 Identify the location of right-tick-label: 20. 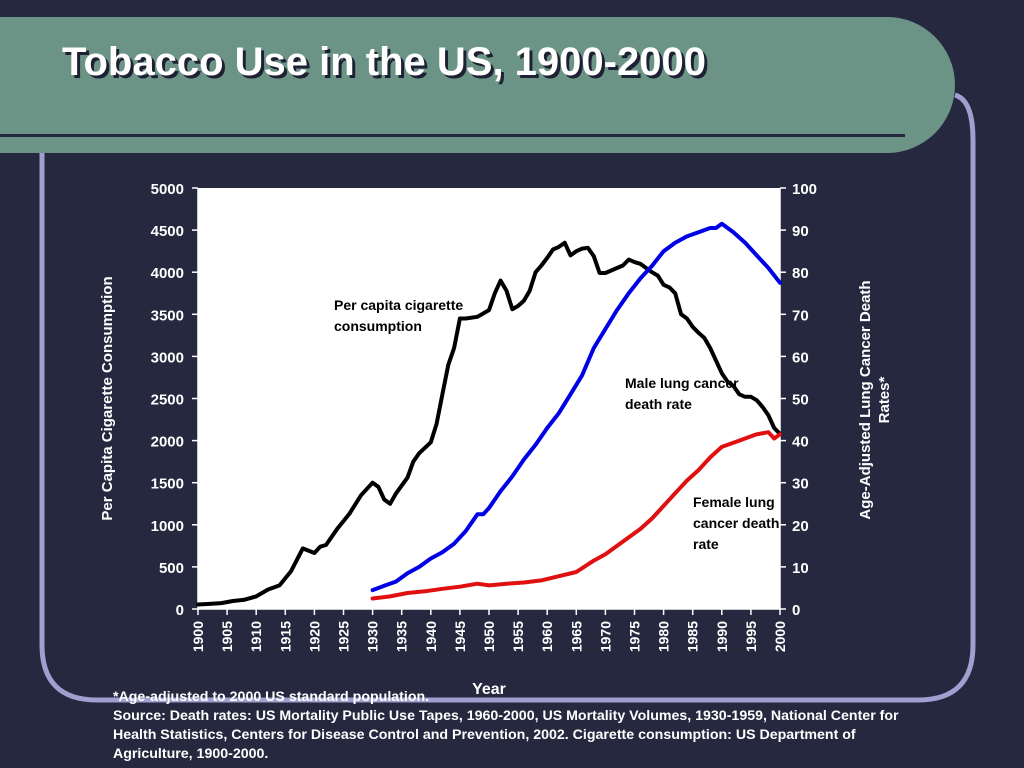
(800, 526).